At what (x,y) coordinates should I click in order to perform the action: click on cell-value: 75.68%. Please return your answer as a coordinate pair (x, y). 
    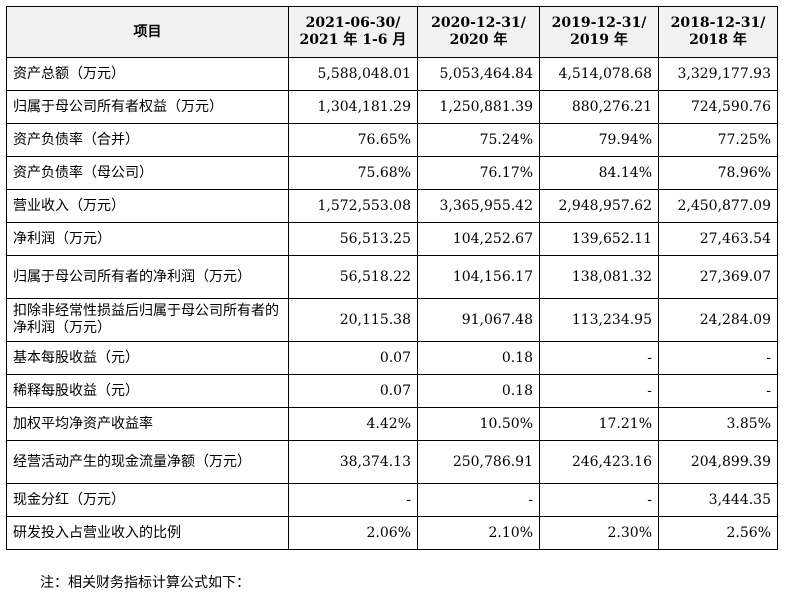
    Looking at the image, I should click on (353, 173).